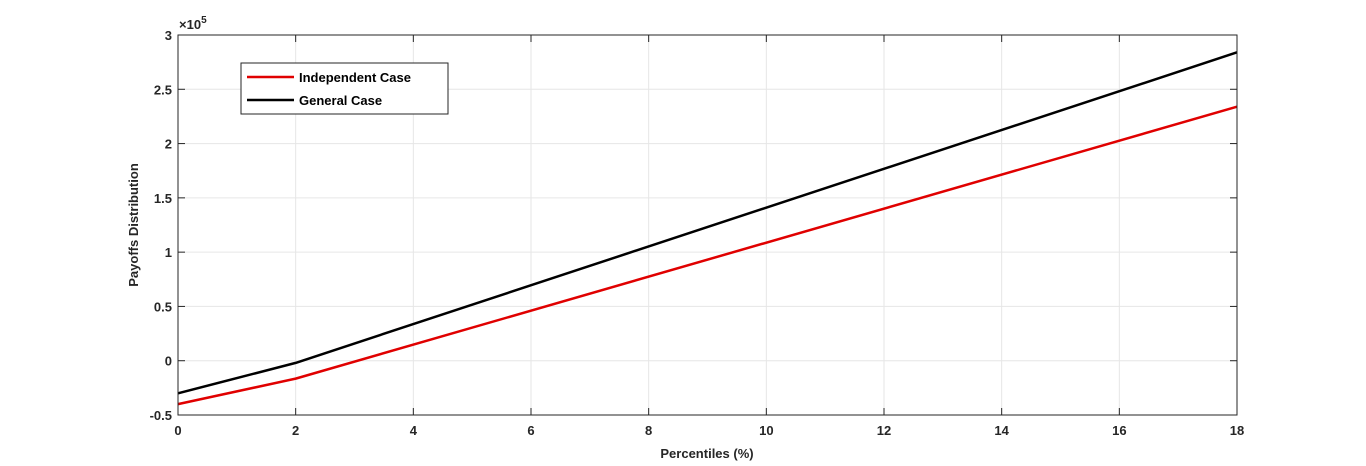 The image size is (1366, 466). I want to click on legend-box, so click(344, 88).